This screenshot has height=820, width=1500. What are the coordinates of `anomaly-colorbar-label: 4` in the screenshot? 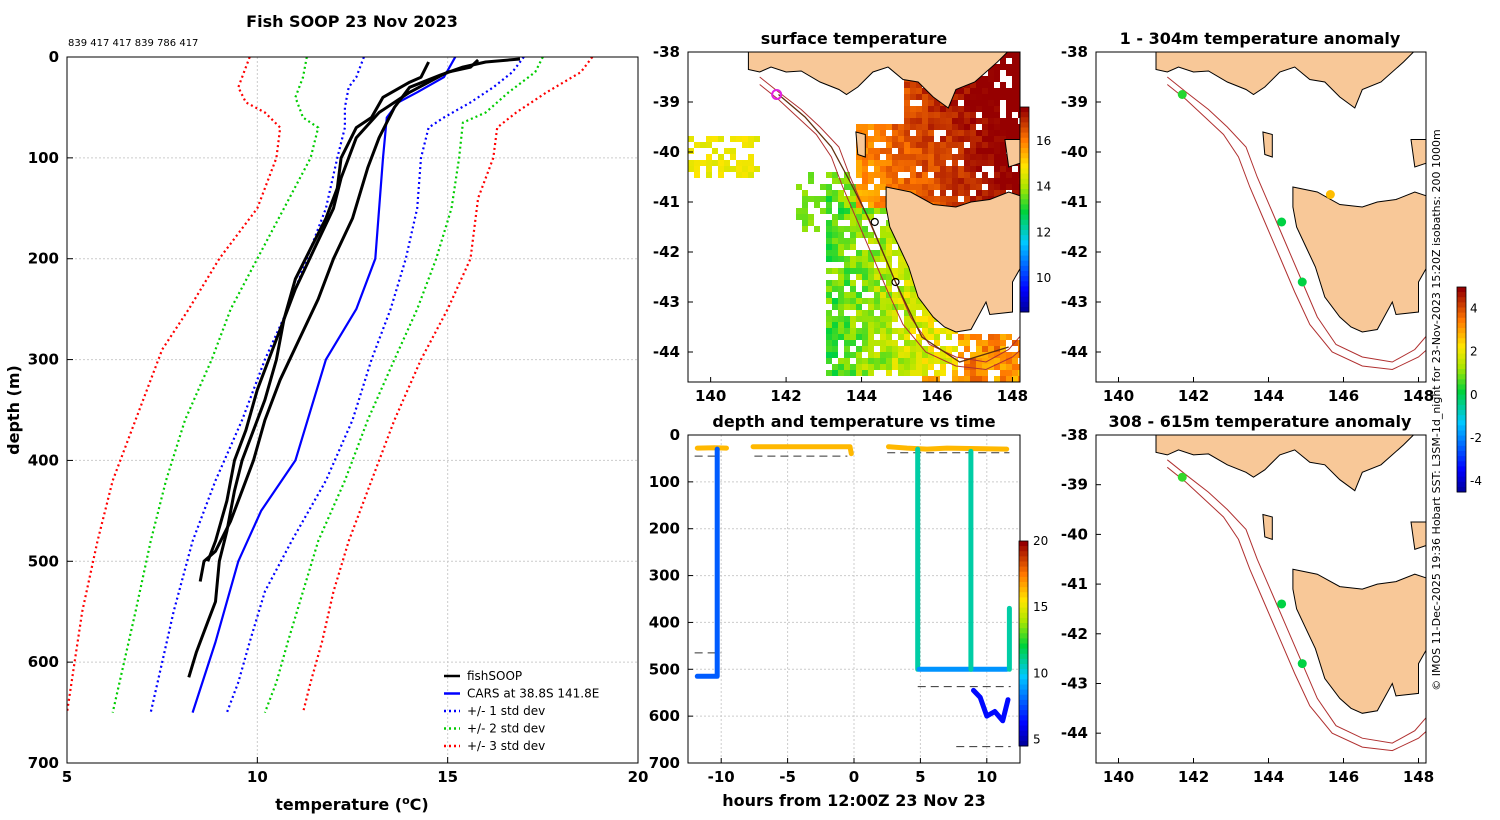 It's located at (1474, 309).